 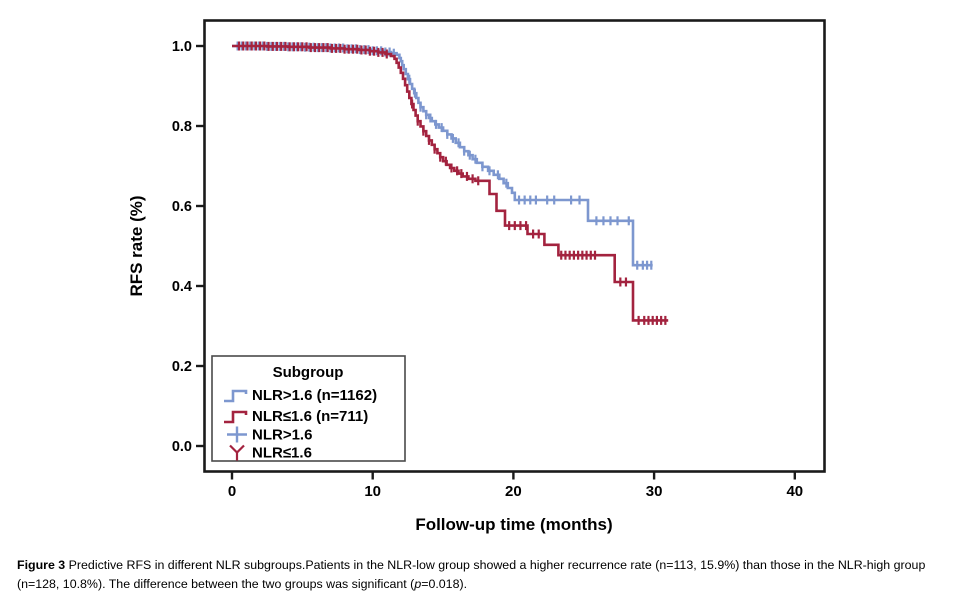 I want to click on y-axis-title: RFS rate (%), so click(x=136, y=245).